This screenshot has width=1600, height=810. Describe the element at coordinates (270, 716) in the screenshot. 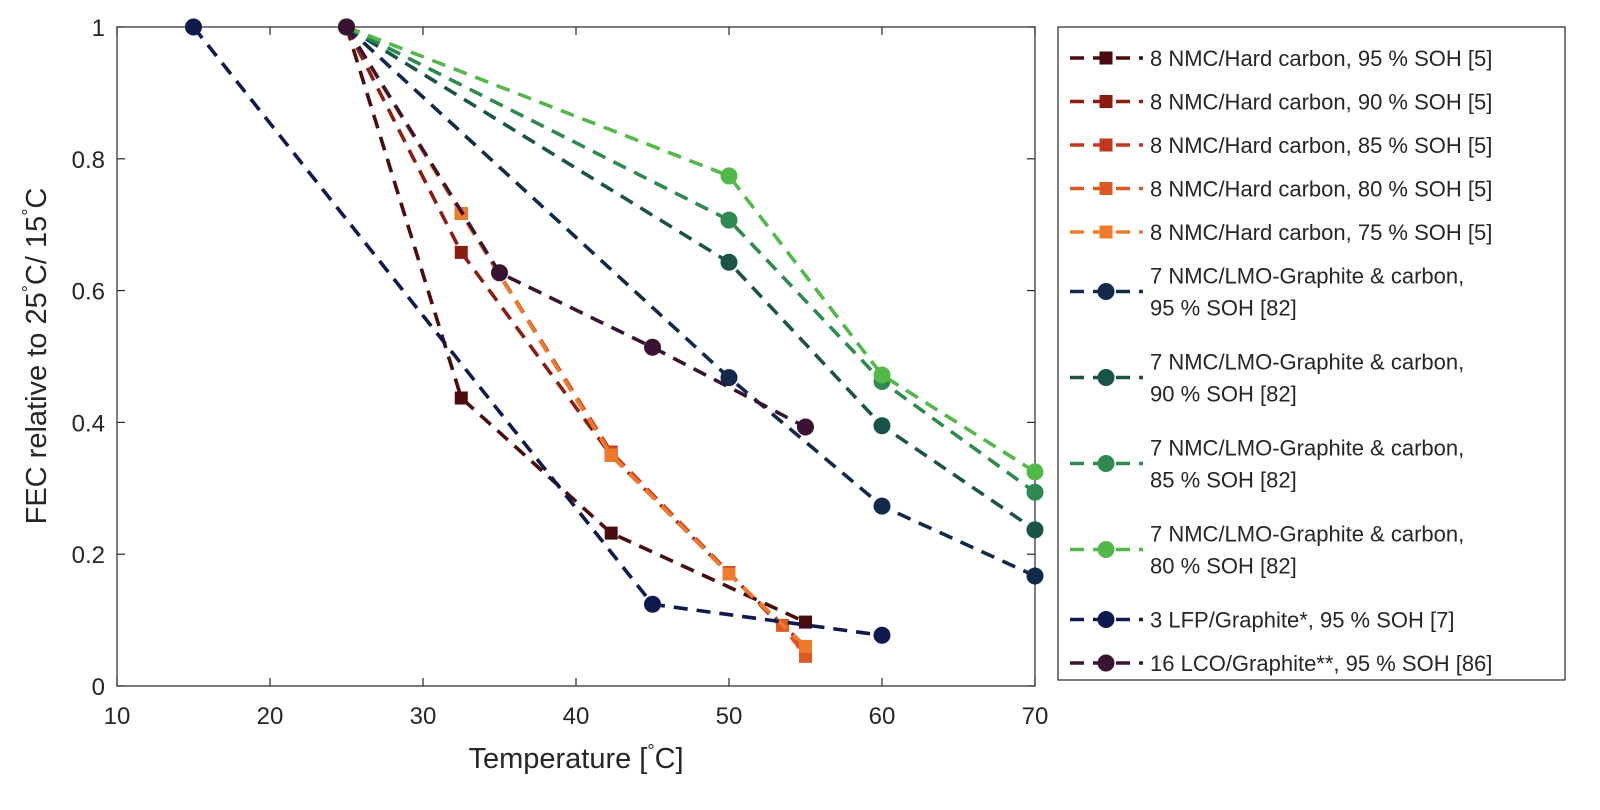

I see `x-tick-label: 20` at that location.